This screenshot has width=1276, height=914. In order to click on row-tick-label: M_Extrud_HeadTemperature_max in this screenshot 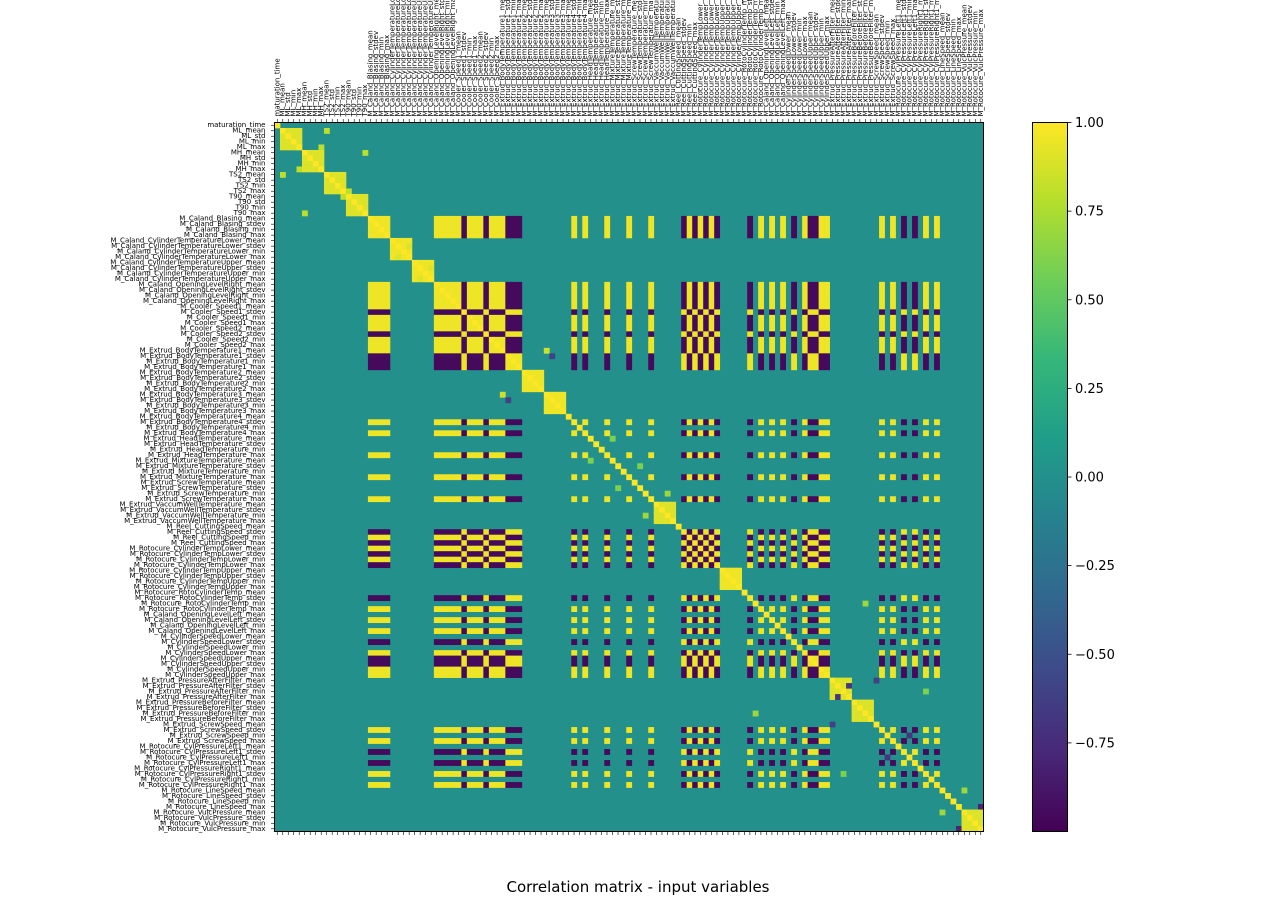, I will do `click(207, 455)`.